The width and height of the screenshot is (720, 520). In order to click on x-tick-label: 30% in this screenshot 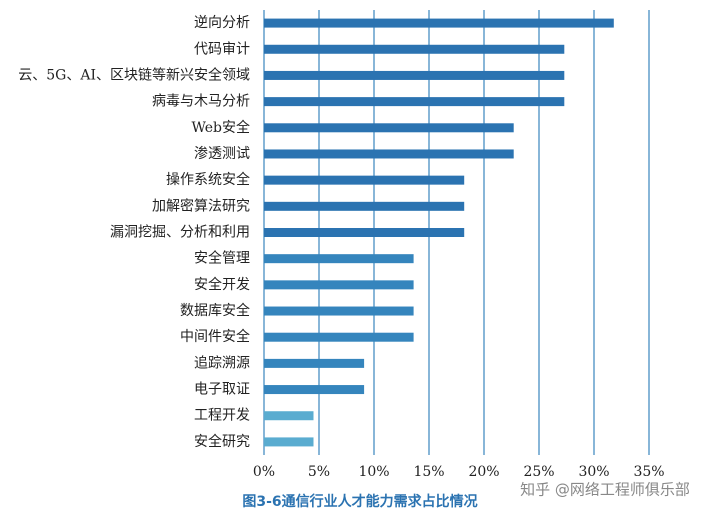, I will do `click(593, 472)`.